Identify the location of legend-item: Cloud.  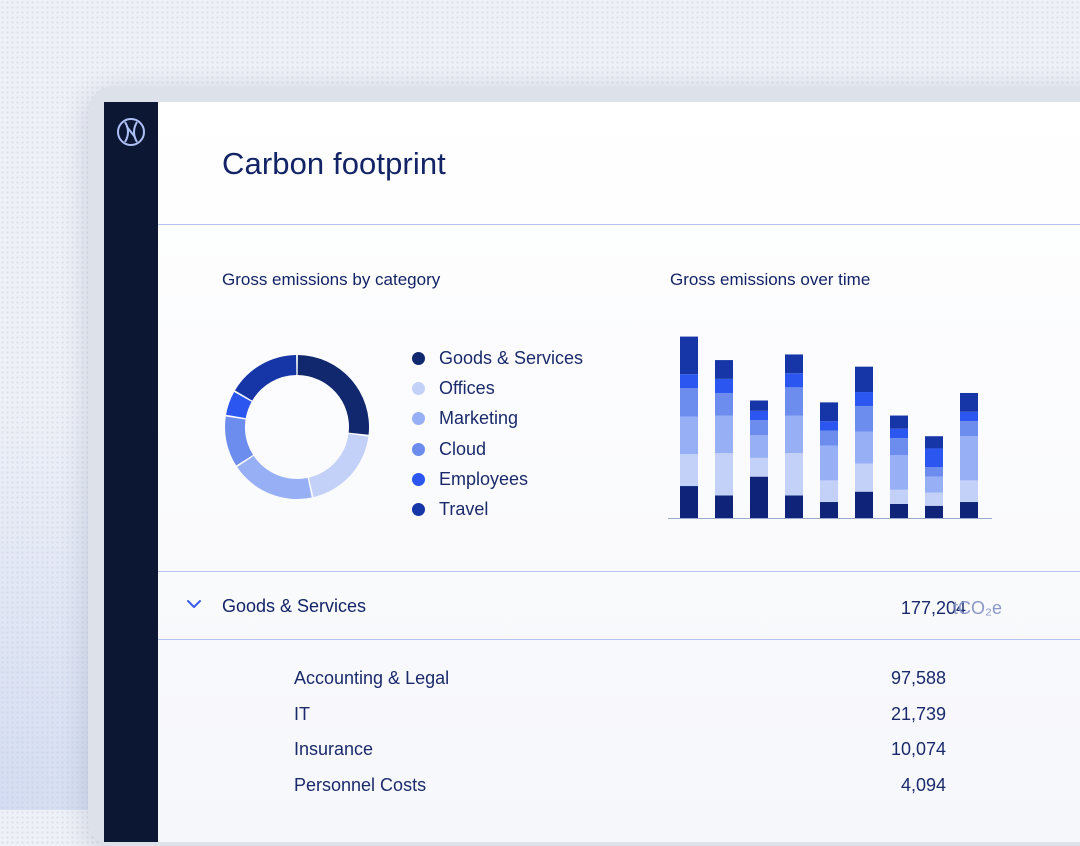
(497, 449).